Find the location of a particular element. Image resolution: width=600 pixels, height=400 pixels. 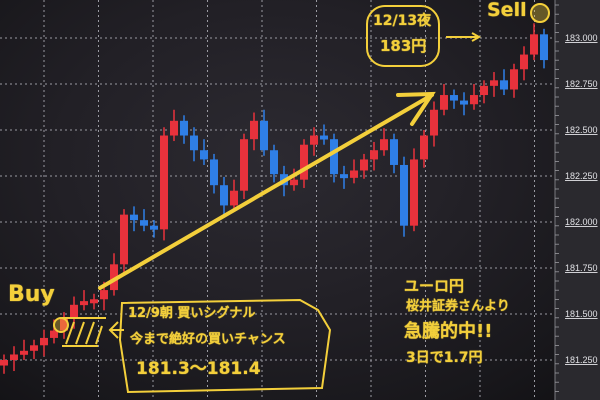

y-tick-label: 183.000 is located at coordinates (581, 38).